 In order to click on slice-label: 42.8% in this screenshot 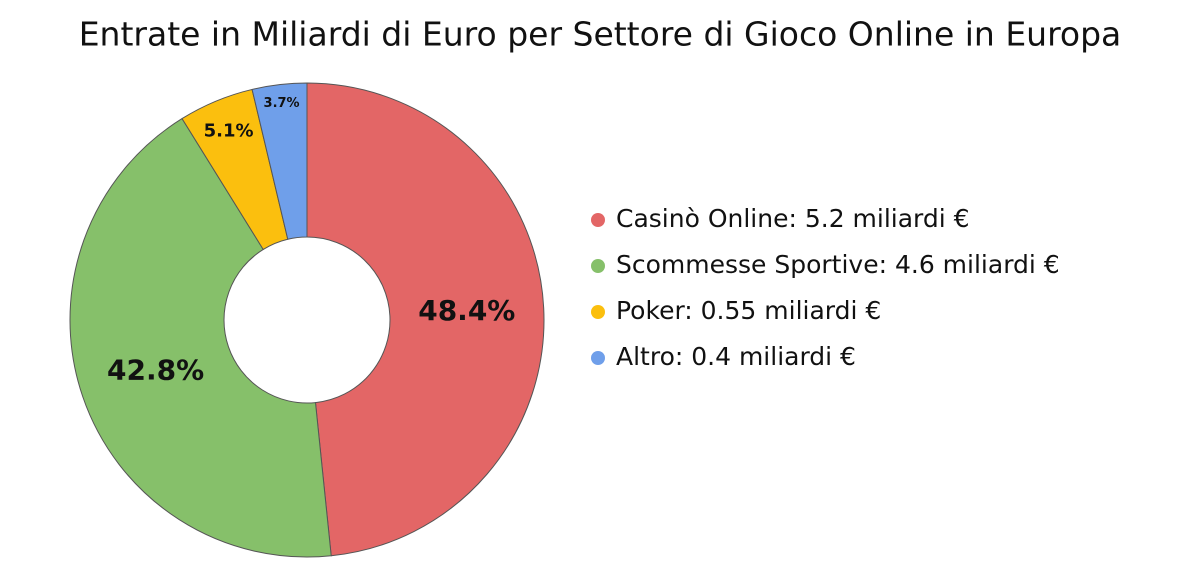, I will do `click(155, 370)`.